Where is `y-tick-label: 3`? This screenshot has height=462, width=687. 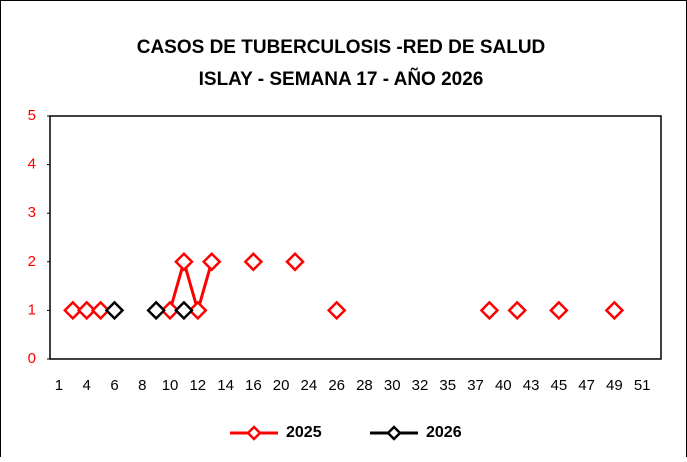 y-tick-label: 3 is located at coordinates (32, 212).